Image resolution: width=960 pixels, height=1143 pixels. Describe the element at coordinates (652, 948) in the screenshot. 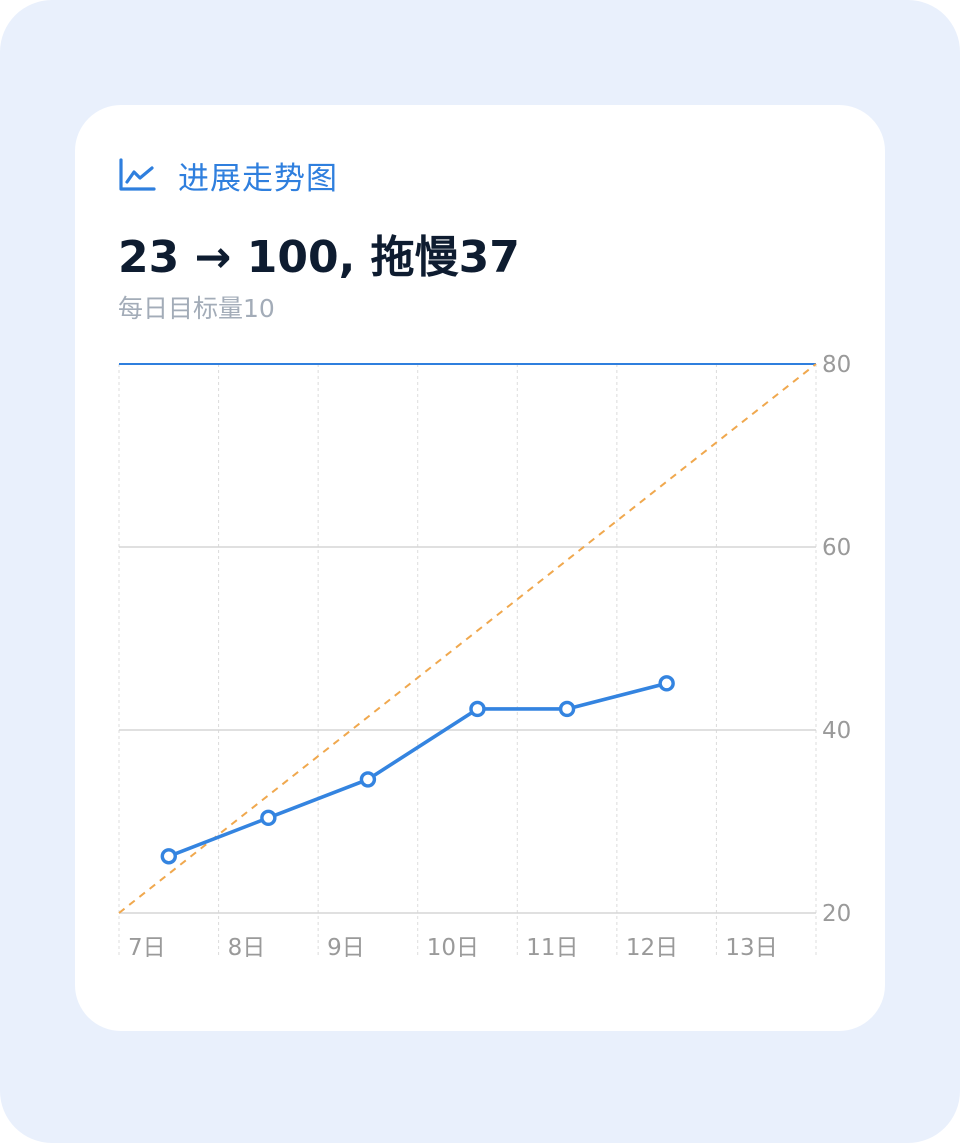

I see `x-tick-label: 12日` at that location.